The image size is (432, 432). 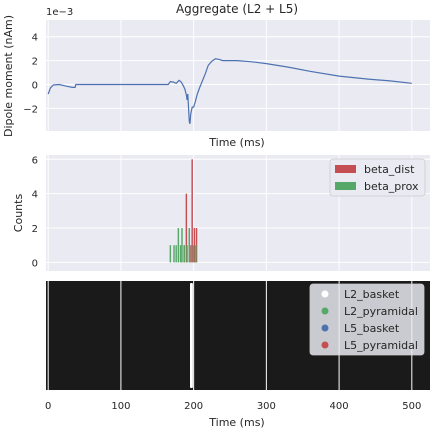 I want to click on histogram-y-axis-label: Counts, so click(x=18, y=213).